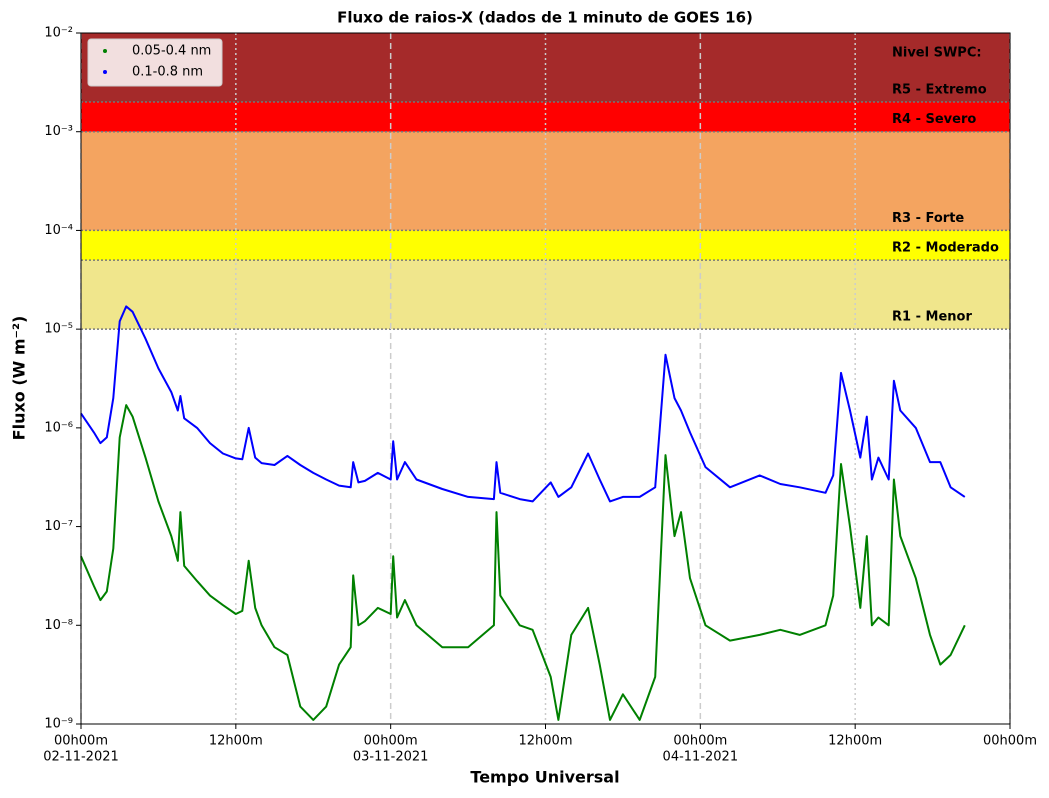 The width and height of the screenshot is (1049, 798). Describe the element at coordinates (58, 230) in the screenshot. I see `y-tick-label: 10⁻⁴` at that location.